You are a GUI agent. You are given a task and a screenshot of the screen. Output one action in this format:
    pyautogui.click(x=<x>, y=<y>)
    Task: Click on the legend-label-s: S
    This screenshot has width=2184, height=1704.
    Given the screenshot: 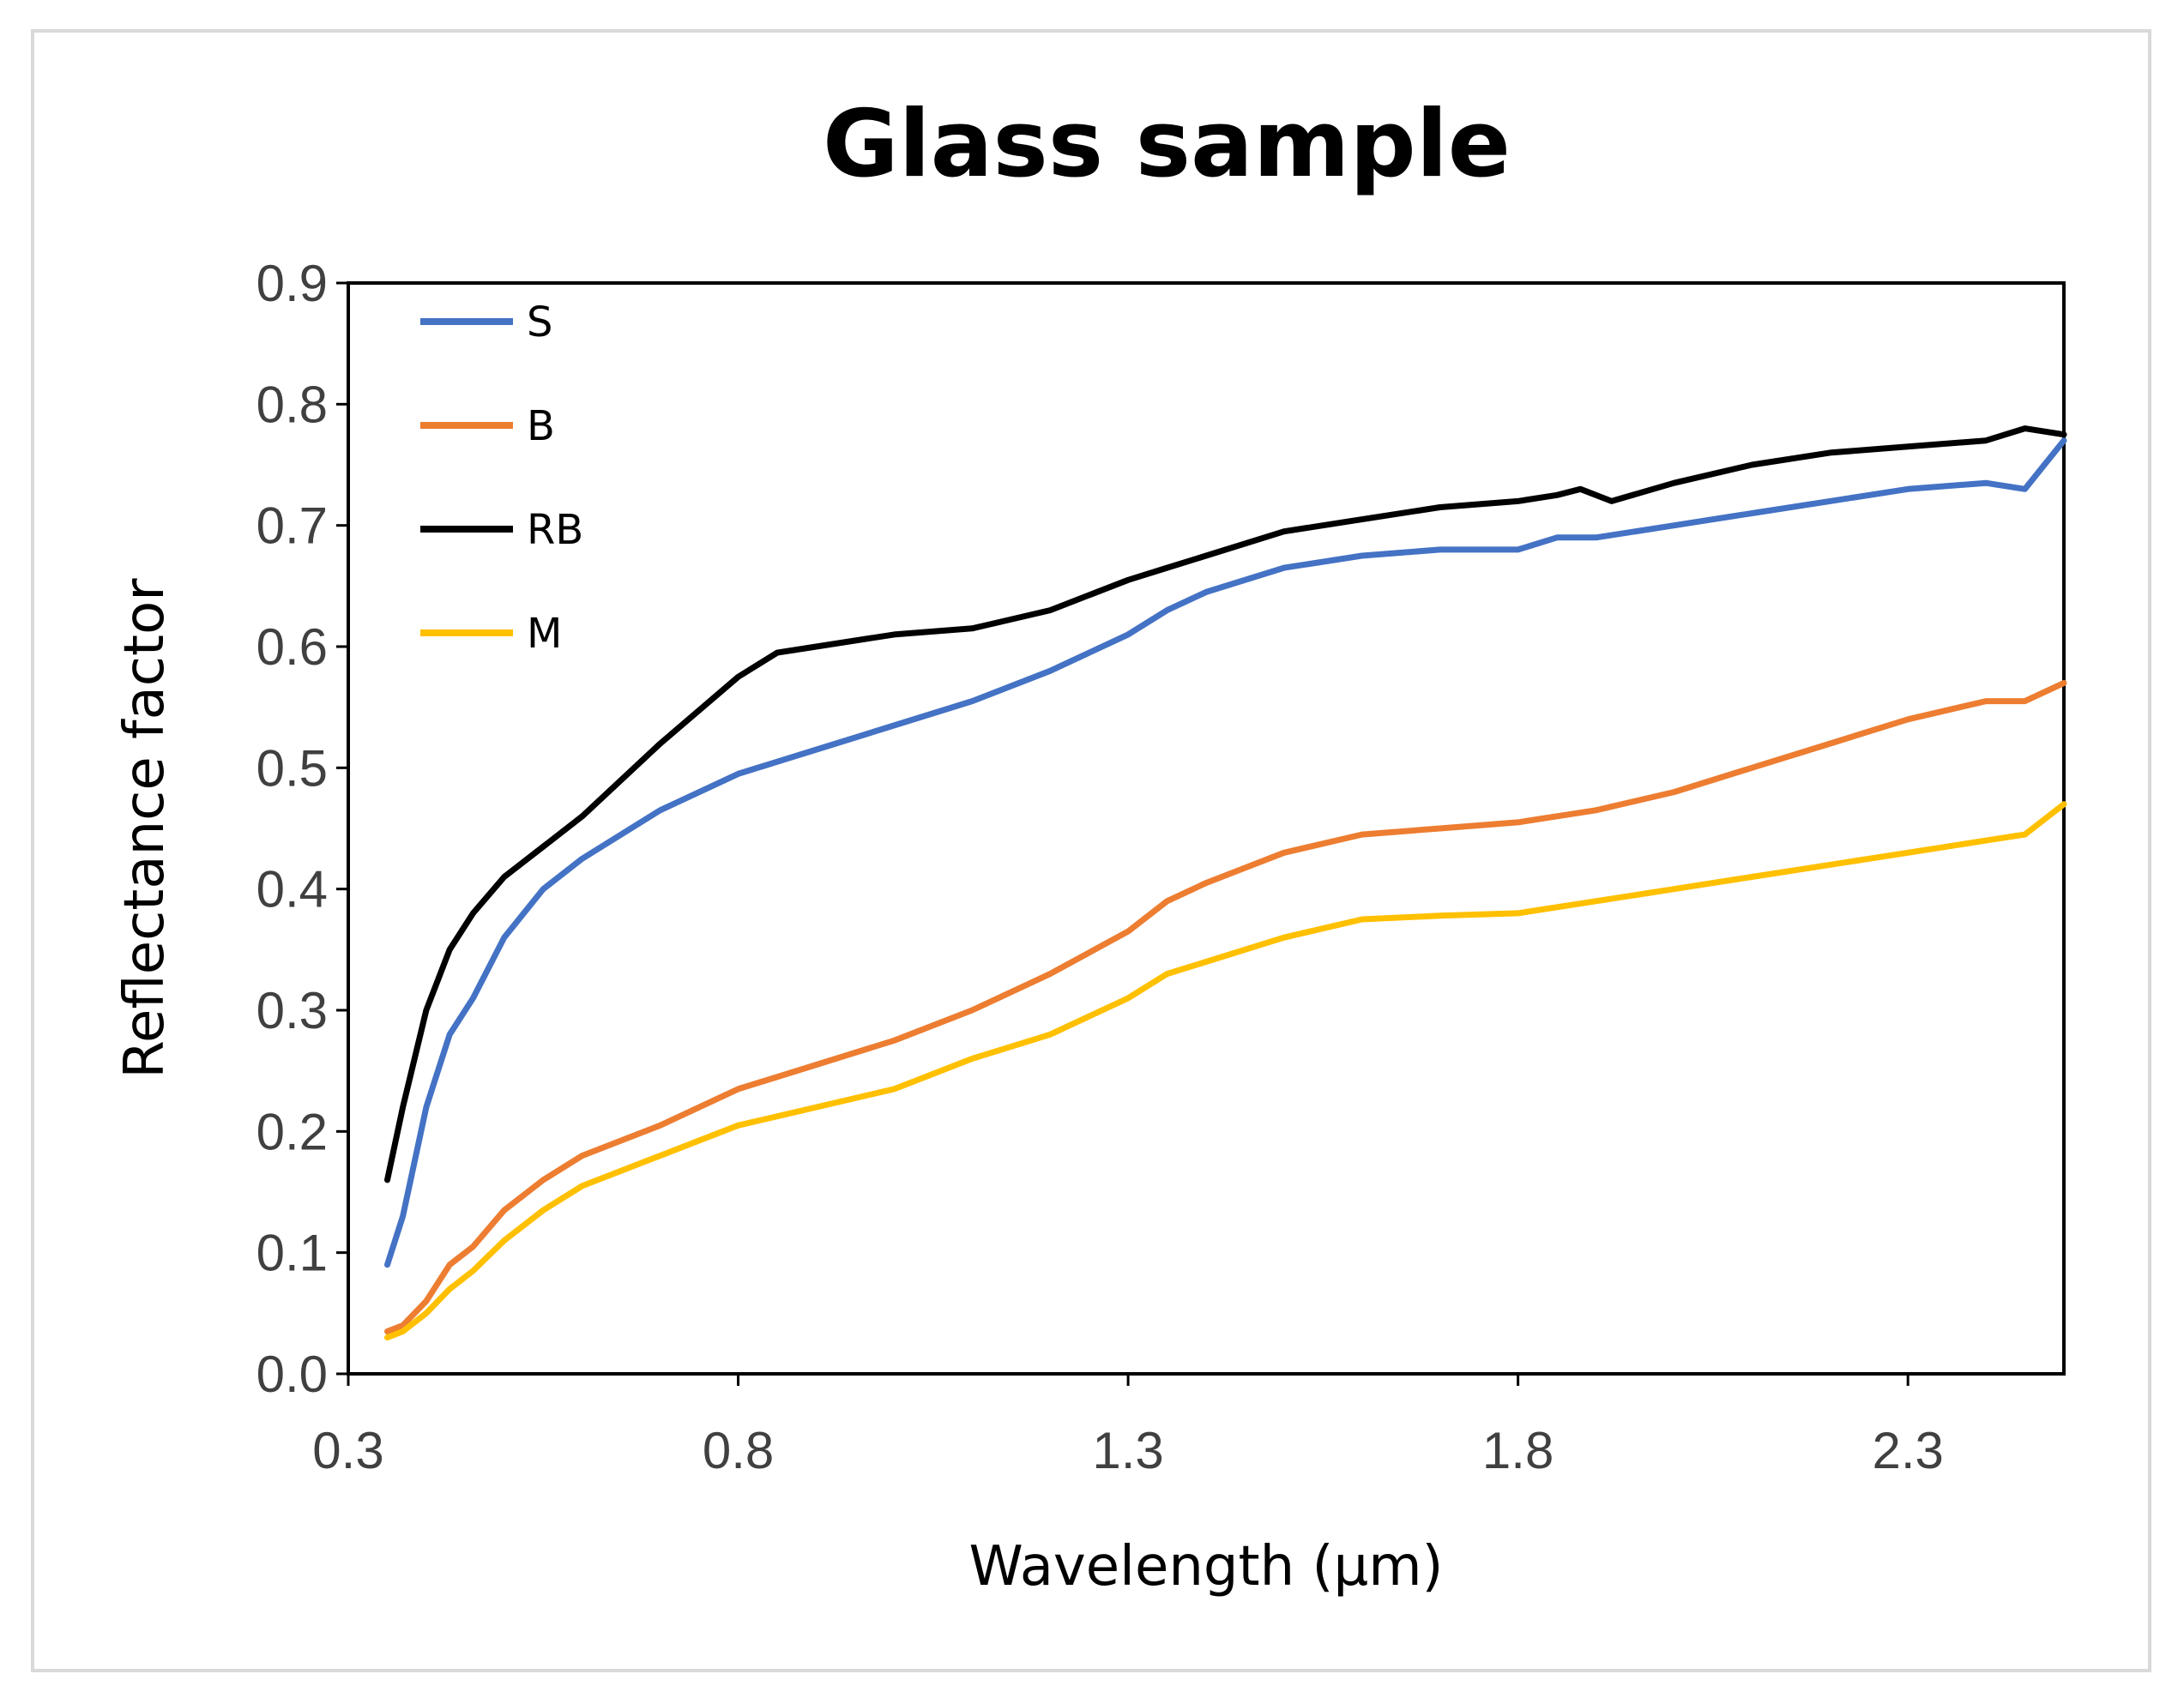 What is the action you would take?
    pyautogui.click(x=539, y=322)
    